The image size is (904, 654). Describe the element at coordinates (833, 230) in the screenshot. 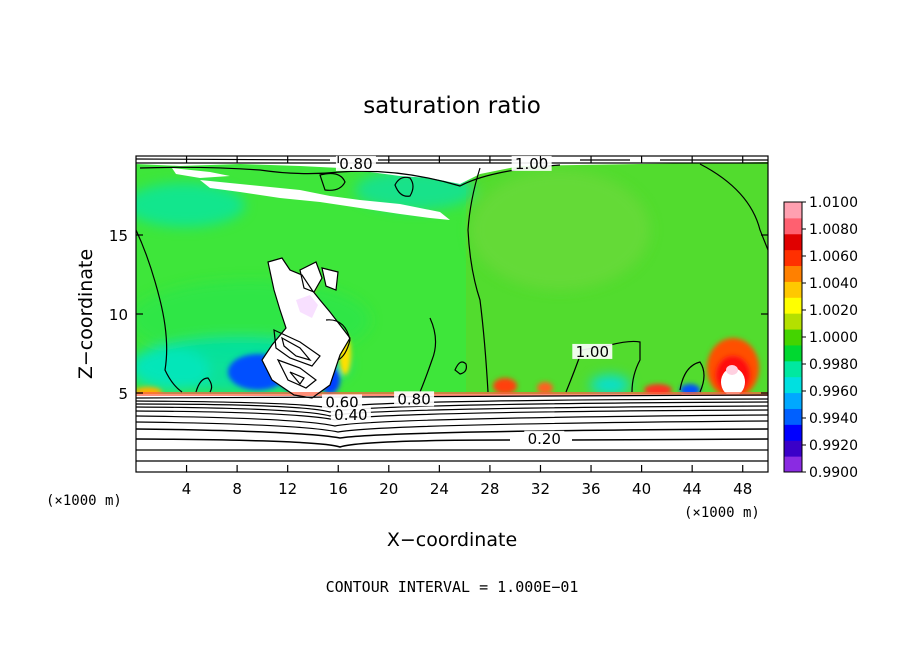

I see `colorbar-tick-label: 1.0080` at that location.